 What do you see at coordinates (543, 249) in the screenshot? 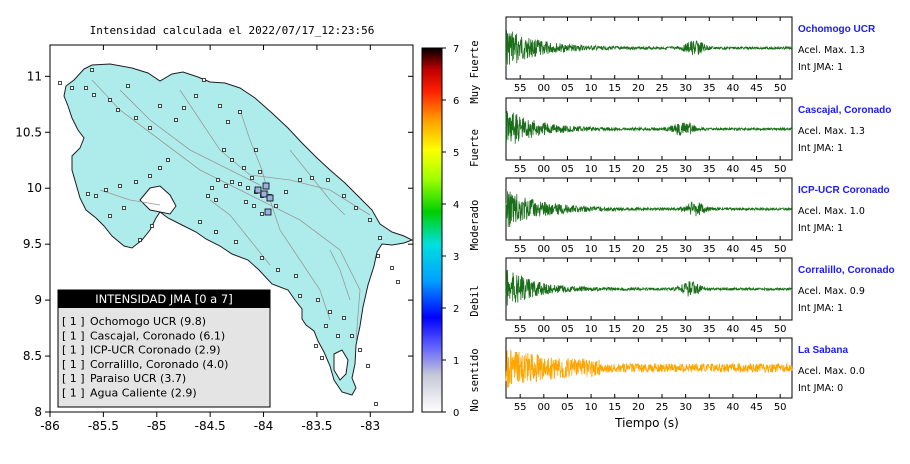
I see `waveform-tick-label: 00` at bounding box center [543, 249].